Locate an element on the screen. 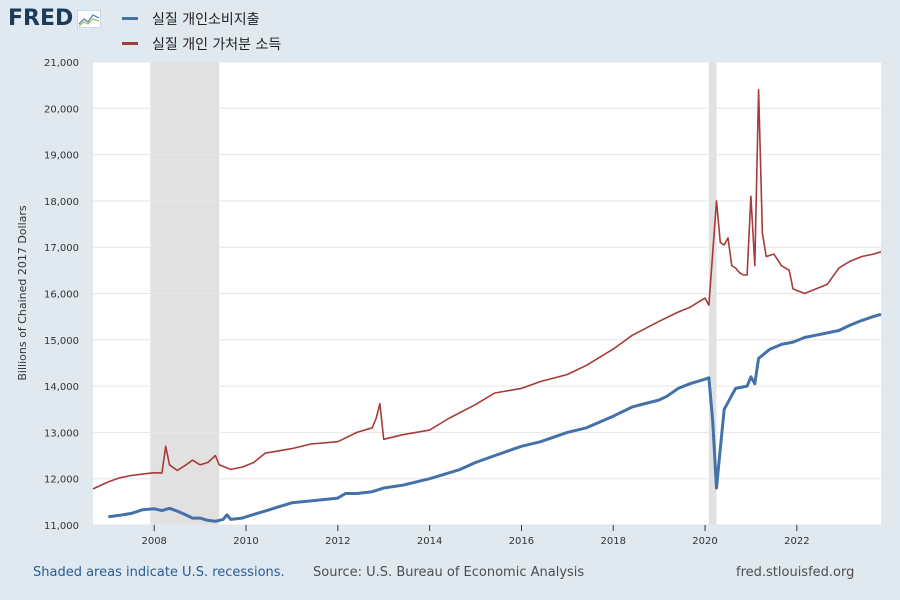  x-tick-label: 2012 is located at coordinates (337, 541).